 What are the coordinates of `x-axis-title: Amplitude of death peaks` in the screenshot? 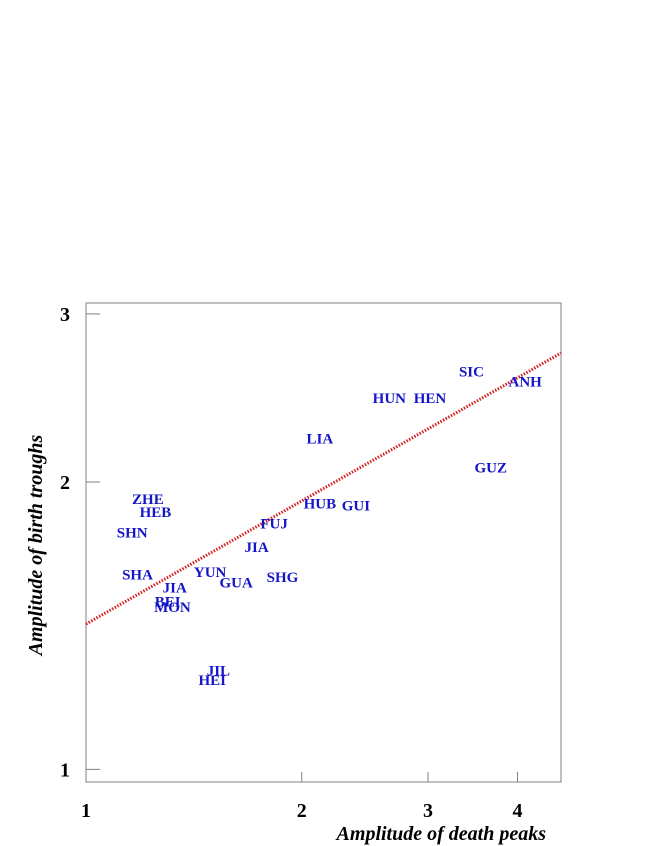 It's located at (441, 834).